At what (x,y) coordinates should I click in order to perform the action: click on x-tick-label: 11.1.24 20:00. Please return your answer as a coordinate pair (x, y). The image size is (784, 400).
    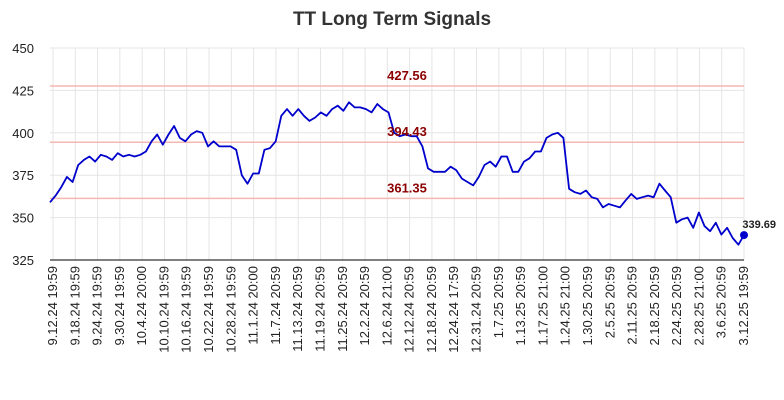
    Looking at the image, I should click on (253, 305).